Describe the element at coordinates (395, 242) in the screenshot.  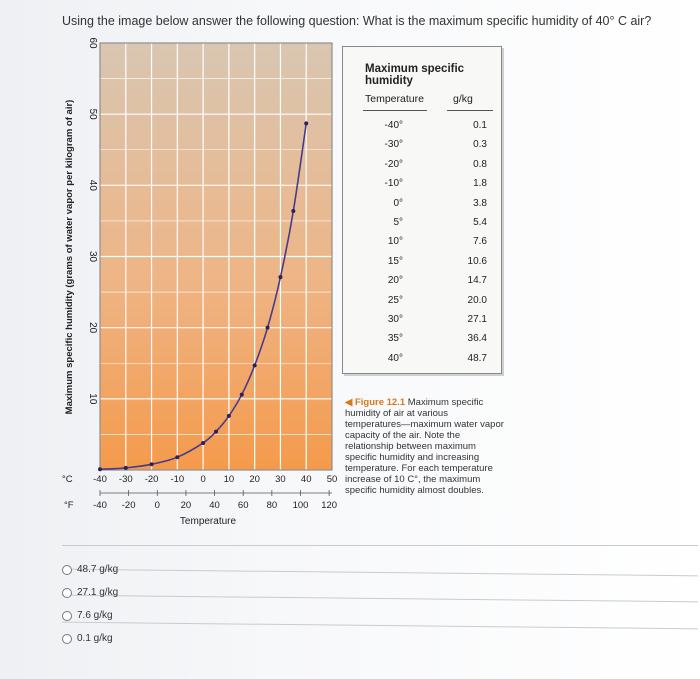
I see `table-cell-temperature: 10°` at that location.